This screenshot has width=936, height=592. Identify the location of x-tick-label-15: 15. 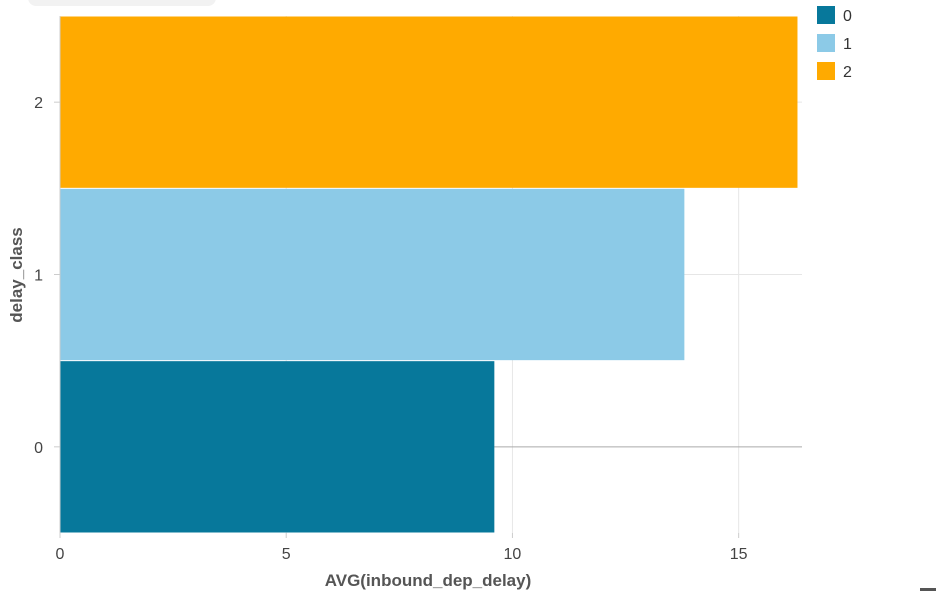
(739, 554).